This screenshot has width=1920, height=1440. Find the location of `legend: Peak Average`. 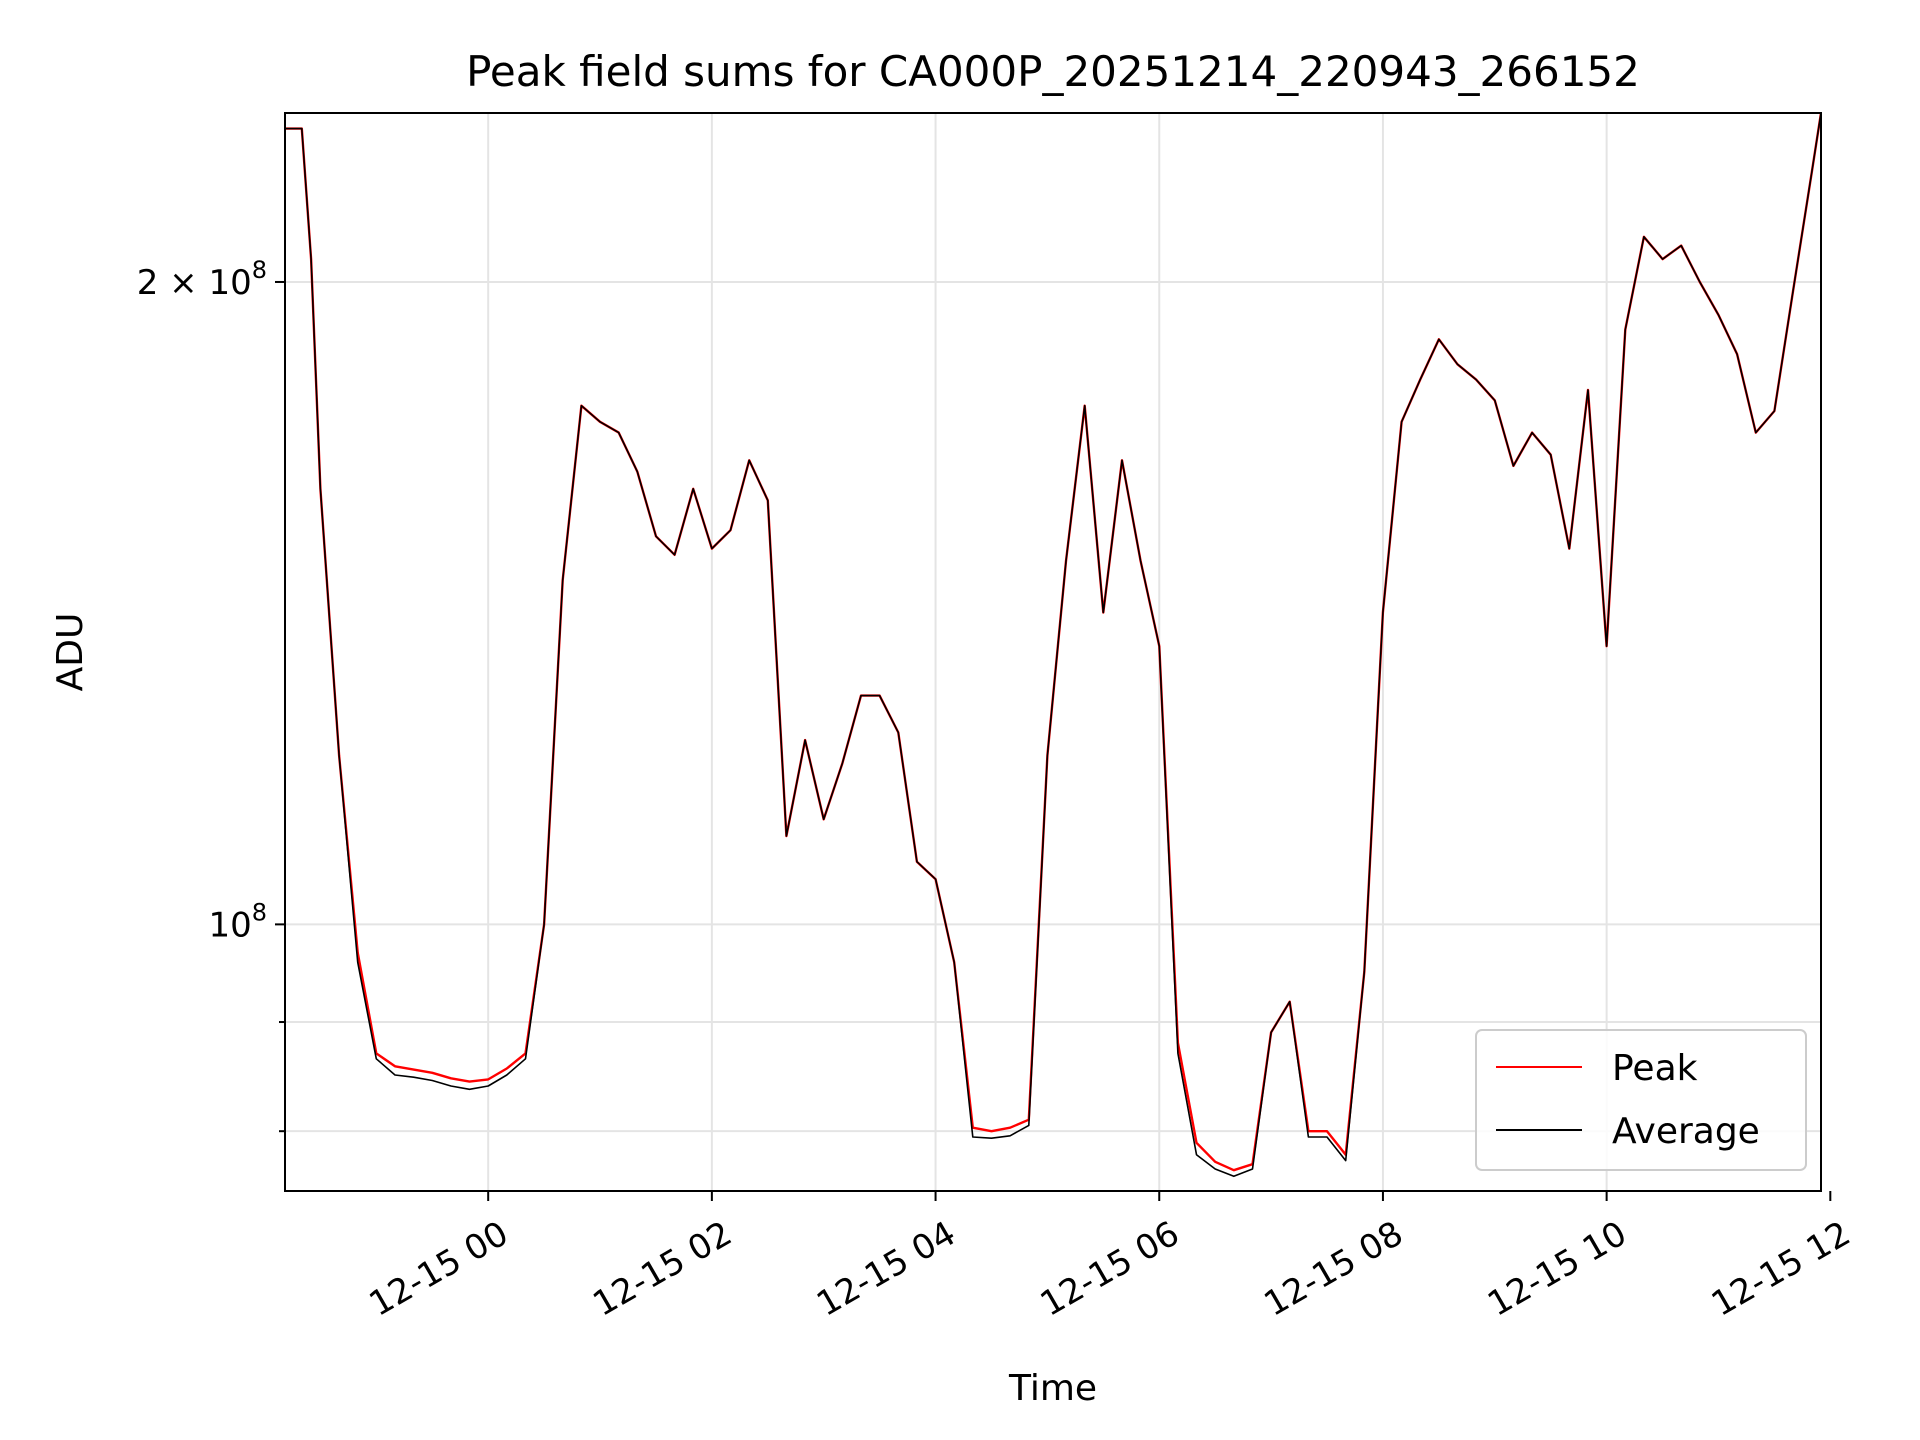

legend: Peak Average is located at coordinates (1641, 1100).